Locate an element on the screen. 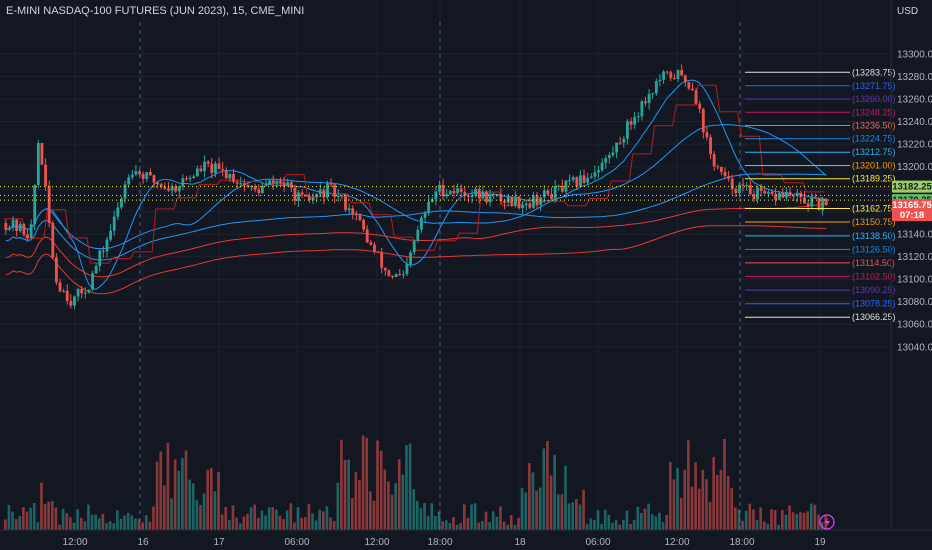 Image resolution: width=932 pixels, height=550 pixels. time-tick-label: 06:00 is located at coordinates (597, 542).